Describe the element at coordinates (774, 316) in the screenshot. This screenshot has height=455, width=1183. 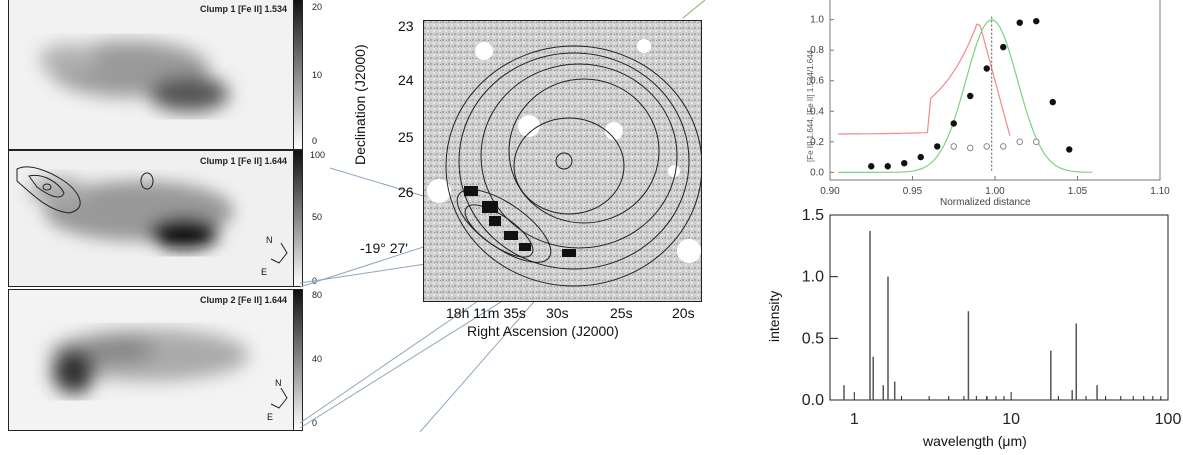
I see `spectrum-ylabel: intensity` at that location.